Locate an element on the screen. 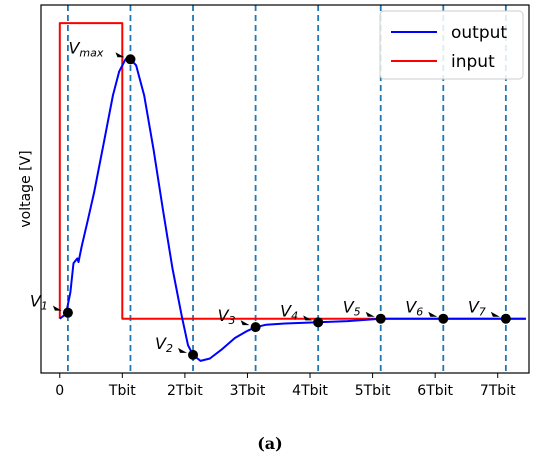 This screenshot has width=540, height=472. annotation-V_6: V6 is located at coordinates (414, 308).